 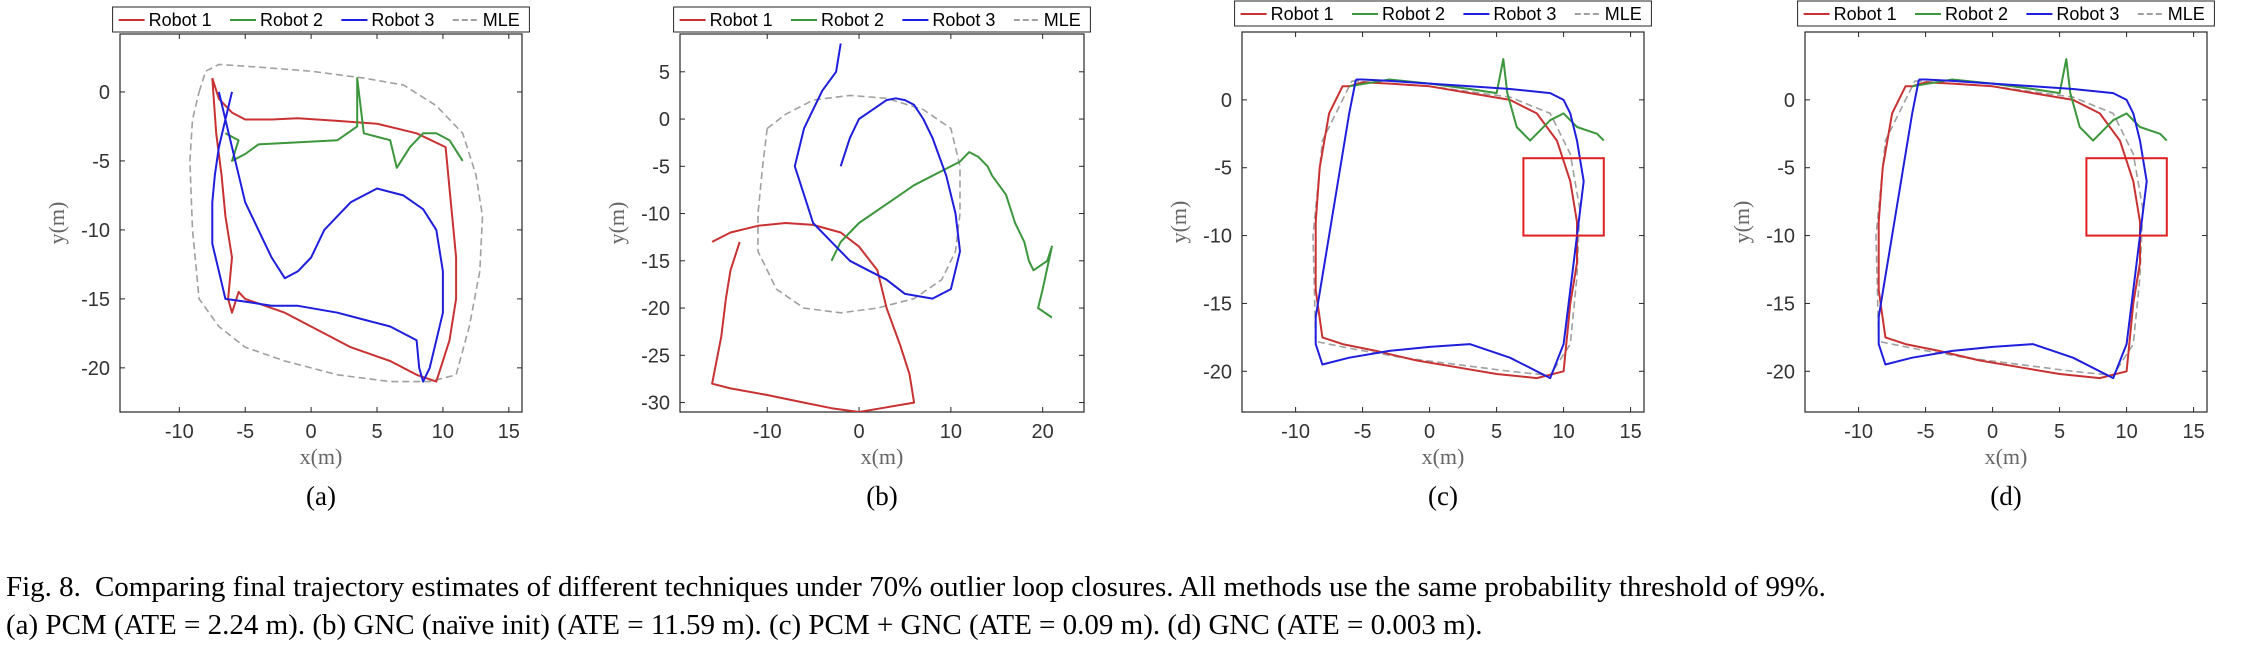 What do you see at coordinates (2005, 496) in the screenshot?
I see `subfigure-label: (d)` at bounding box center [2005, 496].